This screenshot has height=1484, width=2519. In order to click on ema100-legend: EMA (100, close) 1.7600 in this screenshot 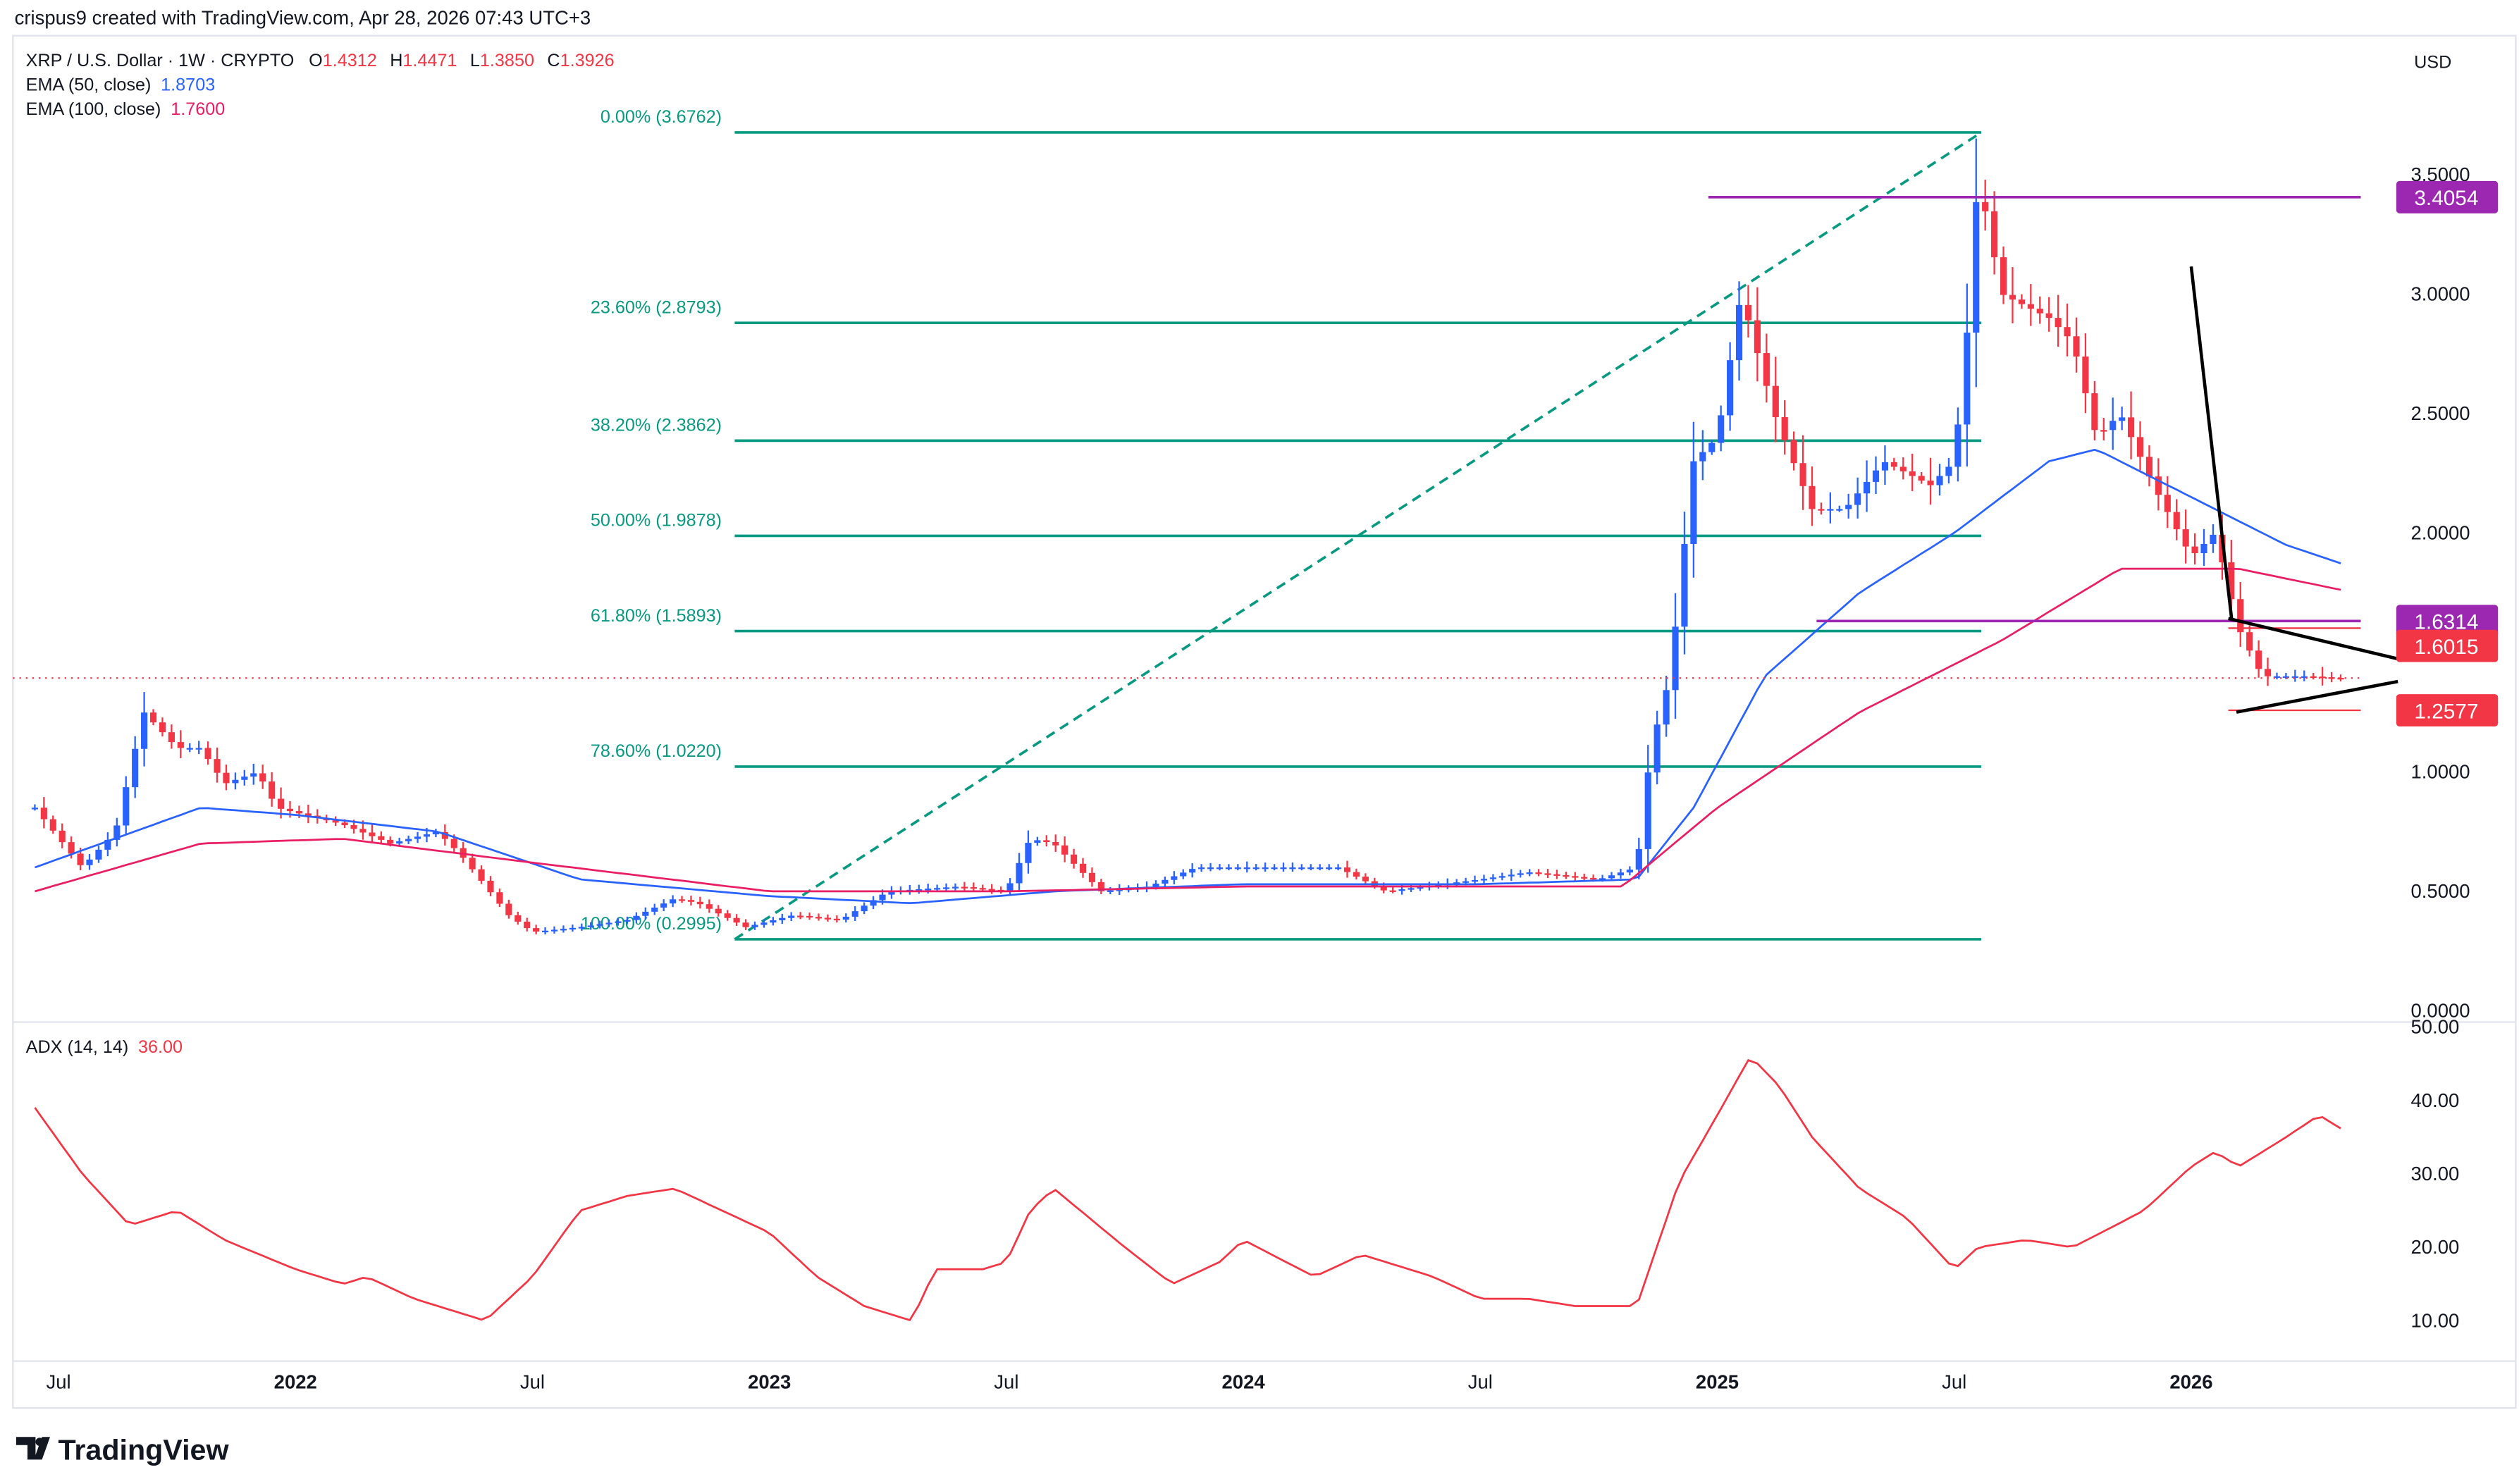, I will do `click(126, 109)`.